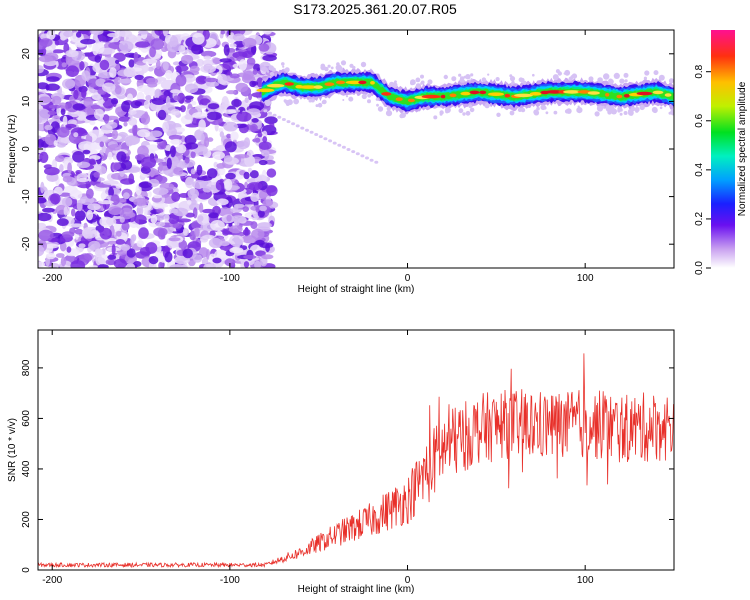 This screenshot has width=750, height=600. Describe the element at coordinates (12, 450) in the screenshot. I see `snr-ylabel: SNR (10 * v/v)` at that location.